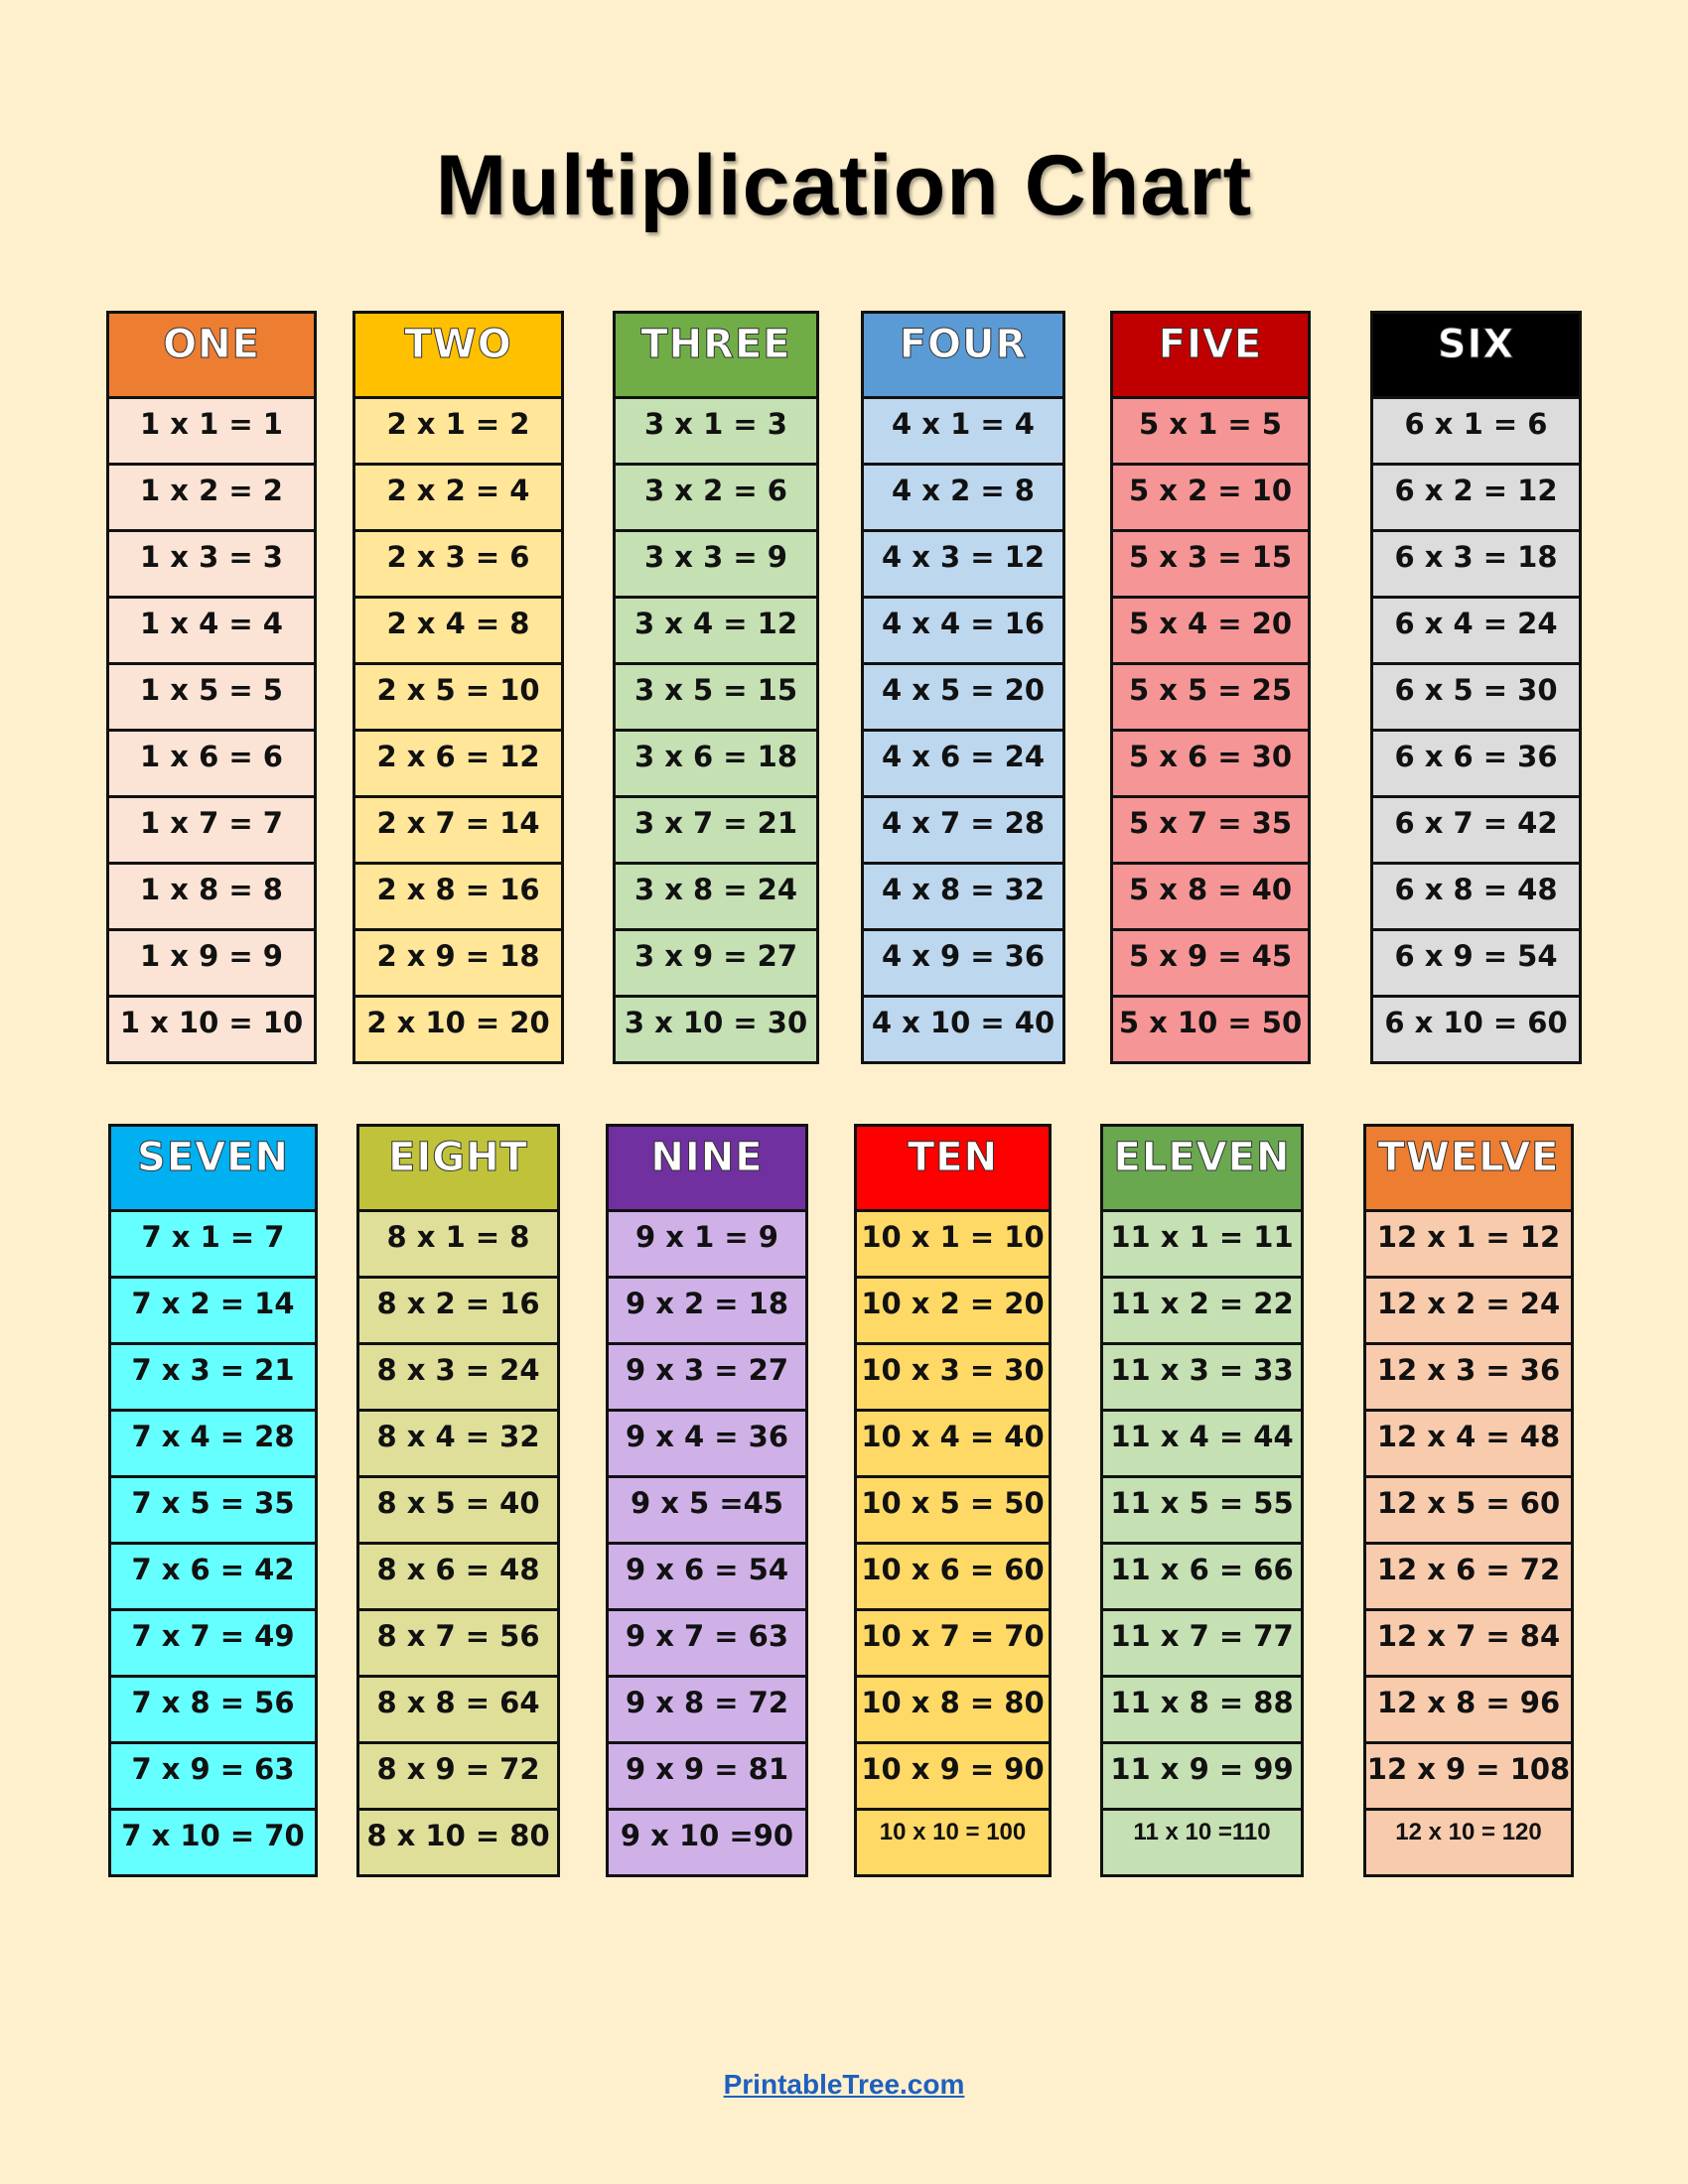  I want to click on table-row: 3 x 4 = 12, so click(716, 632).